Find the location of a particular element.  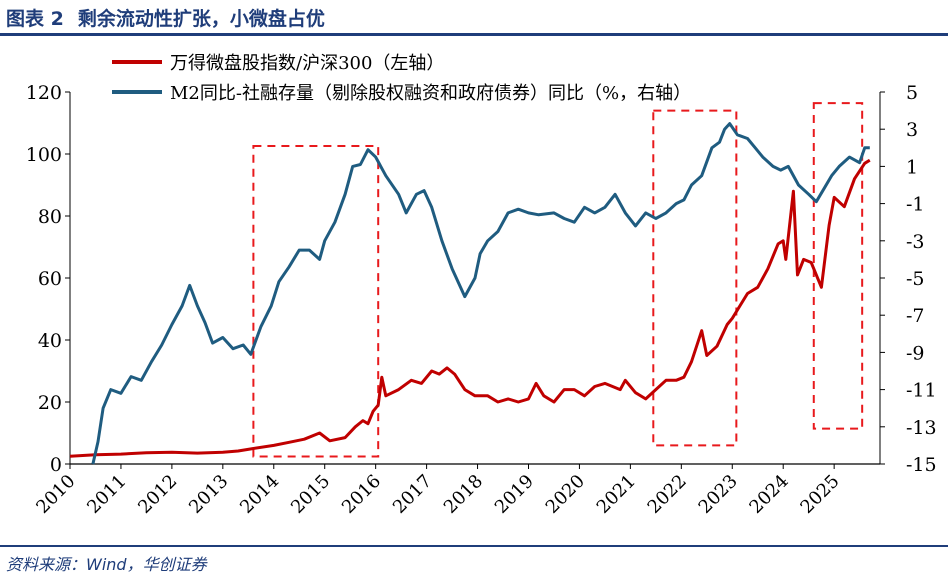

header-divider is located at coordinates (474, 34).